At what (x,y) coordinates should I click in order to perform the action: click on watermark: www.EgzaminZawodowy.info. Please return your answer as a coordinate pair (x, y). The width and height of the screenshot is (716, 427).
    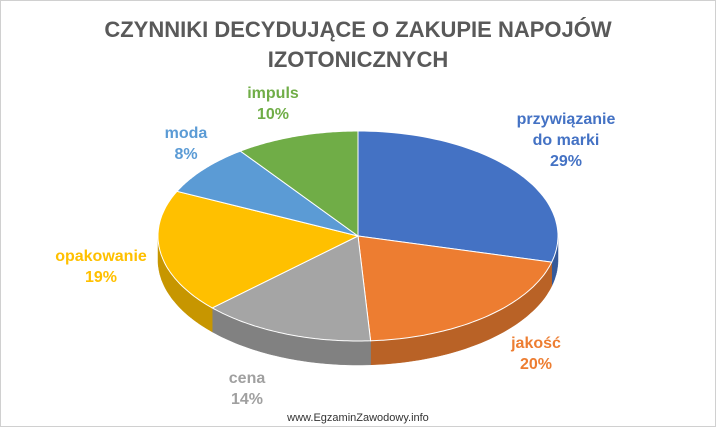
    Looking at the image, I should click on (358, 418).